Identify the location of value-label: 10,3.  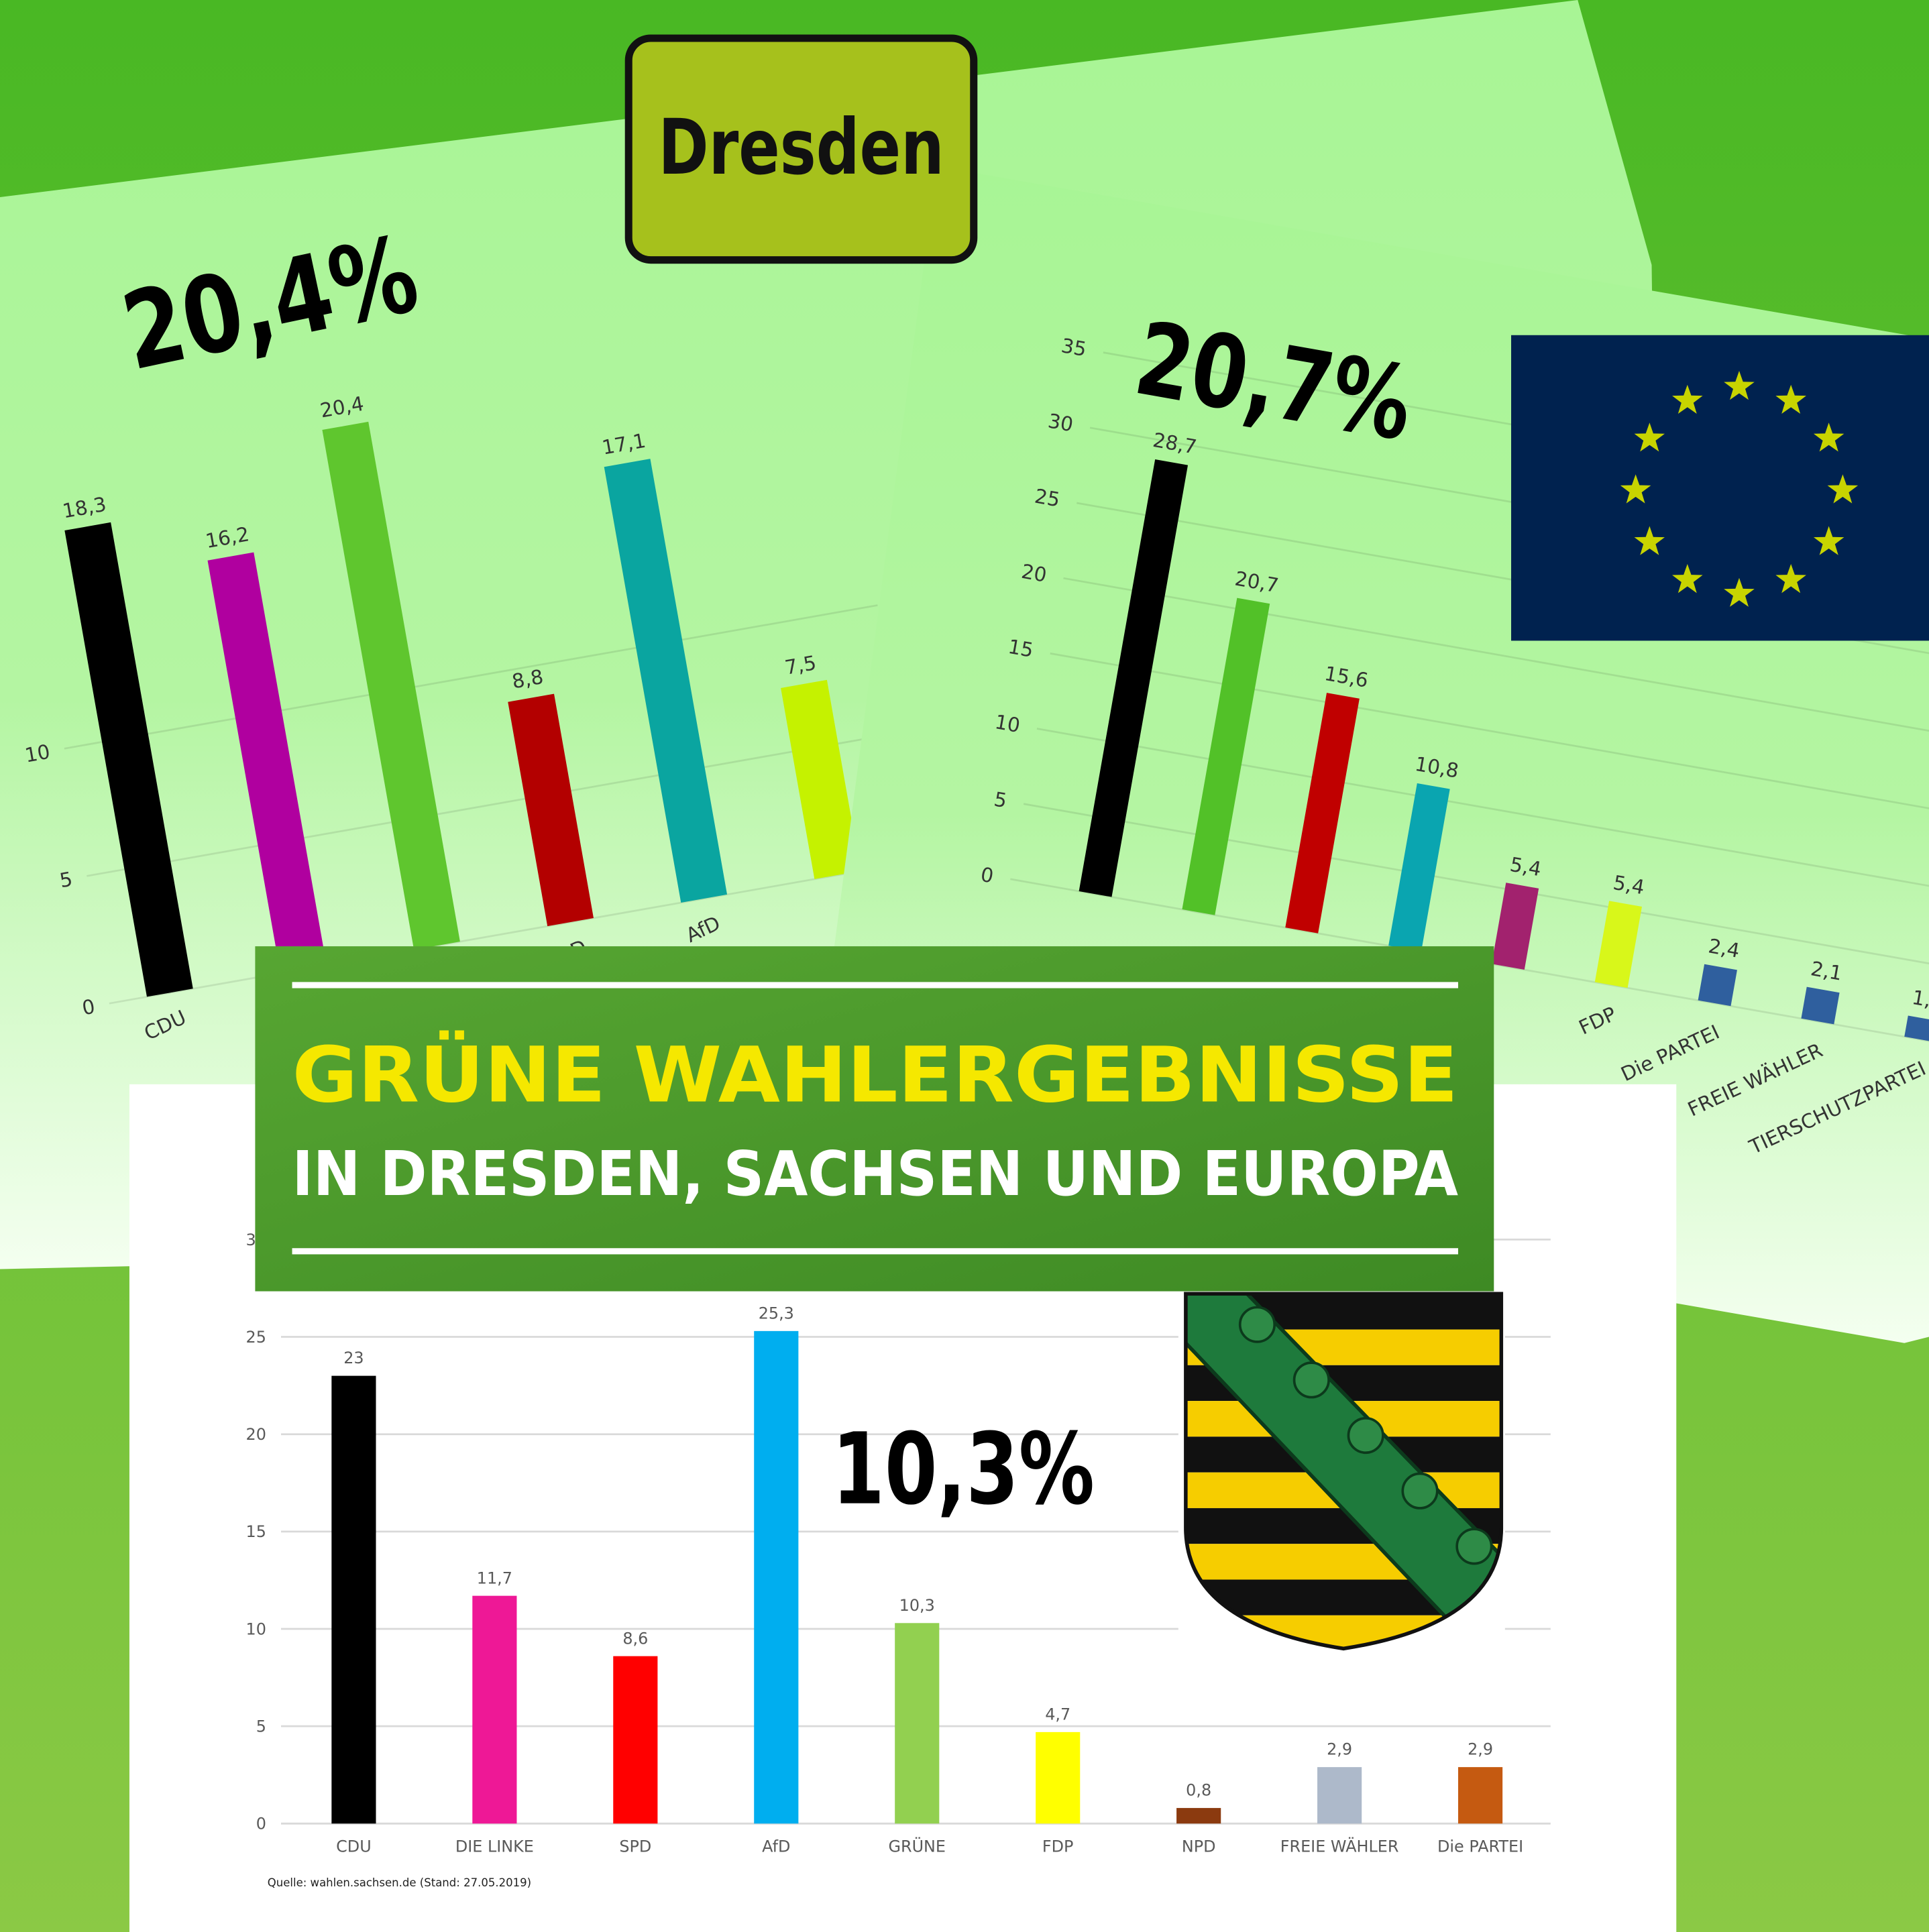
(917, 1605).